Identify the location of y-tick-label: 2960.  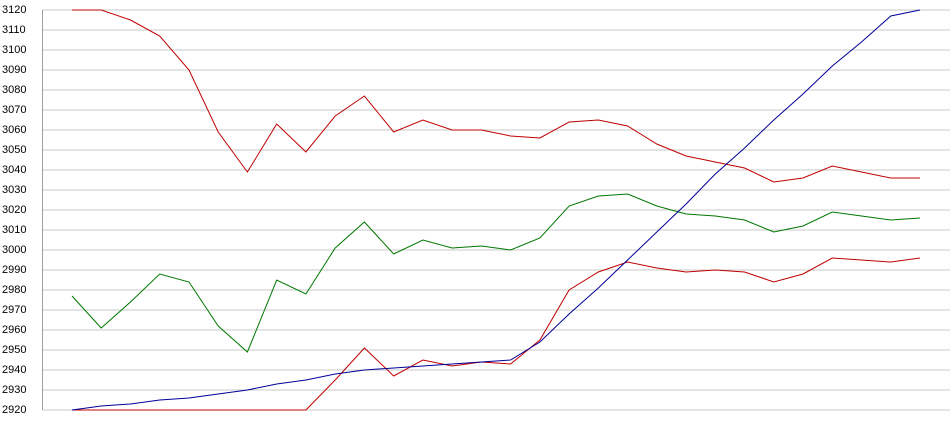
(14, 330).